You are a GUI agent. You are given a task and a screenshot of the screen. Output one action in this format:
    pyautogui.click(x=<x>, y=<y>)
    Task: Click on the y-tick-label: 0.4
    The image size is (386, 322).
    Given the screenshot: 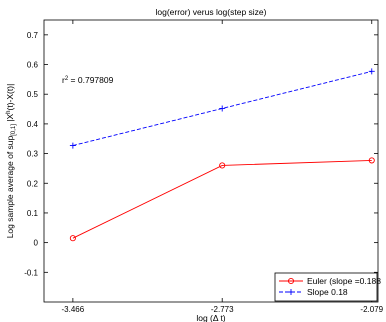 What is the action you would take?
    pyautogui.click(x=33, y=124)
    